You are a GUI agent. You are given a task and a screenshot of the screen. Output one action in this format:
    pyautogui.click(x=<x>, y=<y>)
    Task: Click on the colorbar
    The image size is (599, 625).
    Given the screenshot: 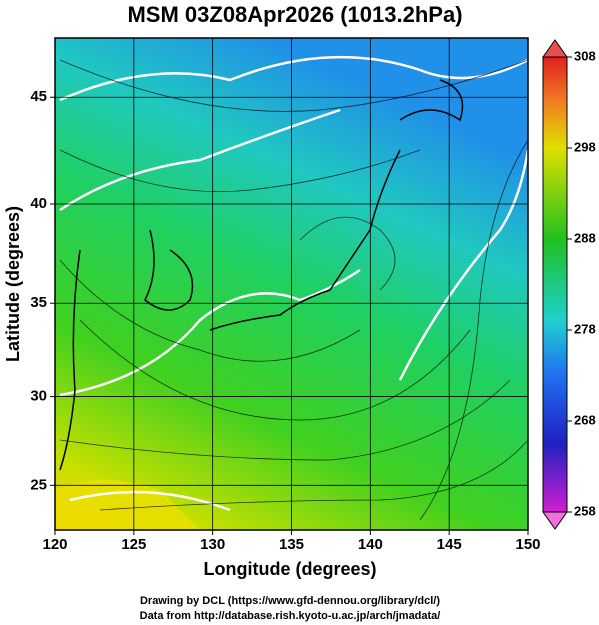 What is the action you would take?
    pyautogui.click(x=555, y=284)
    